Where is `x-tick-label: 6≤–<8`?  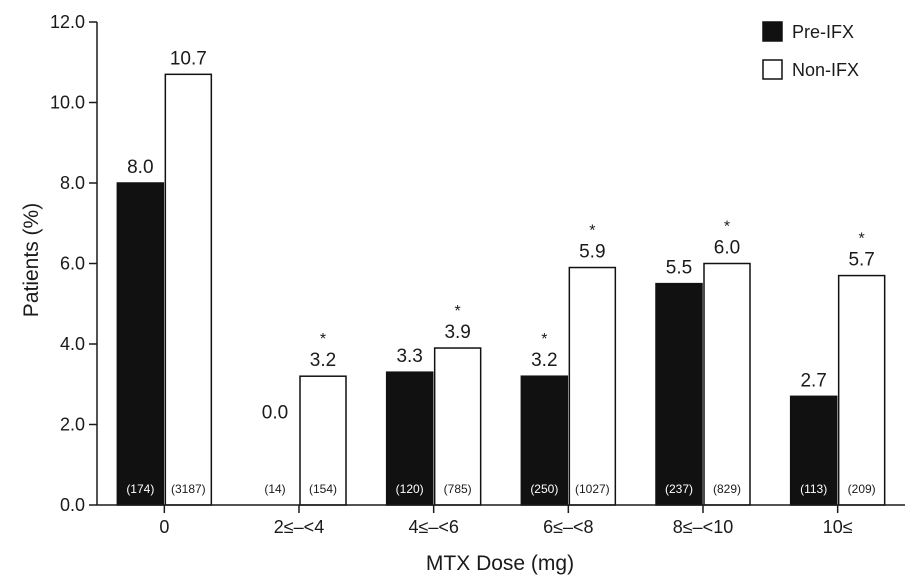
x-tick-label: 6≤–<8 is located at coordinates (568, 527).